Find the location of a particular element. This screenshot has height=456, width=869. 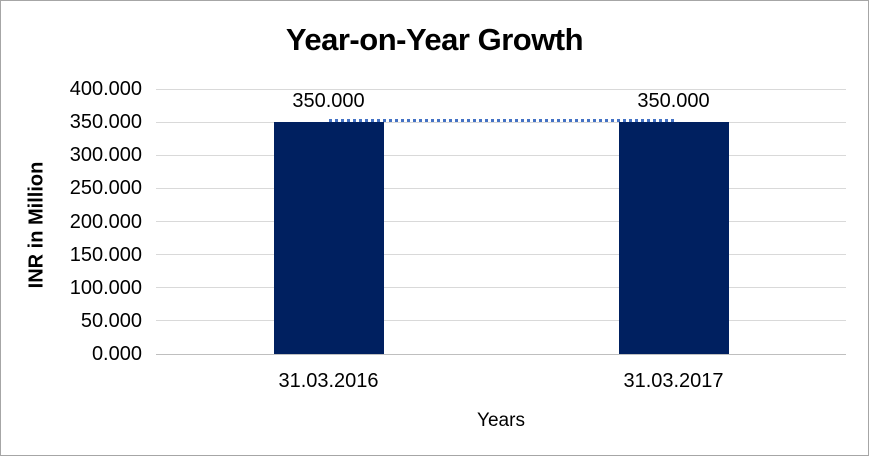

trend-line is located at coordinates (501, 121).